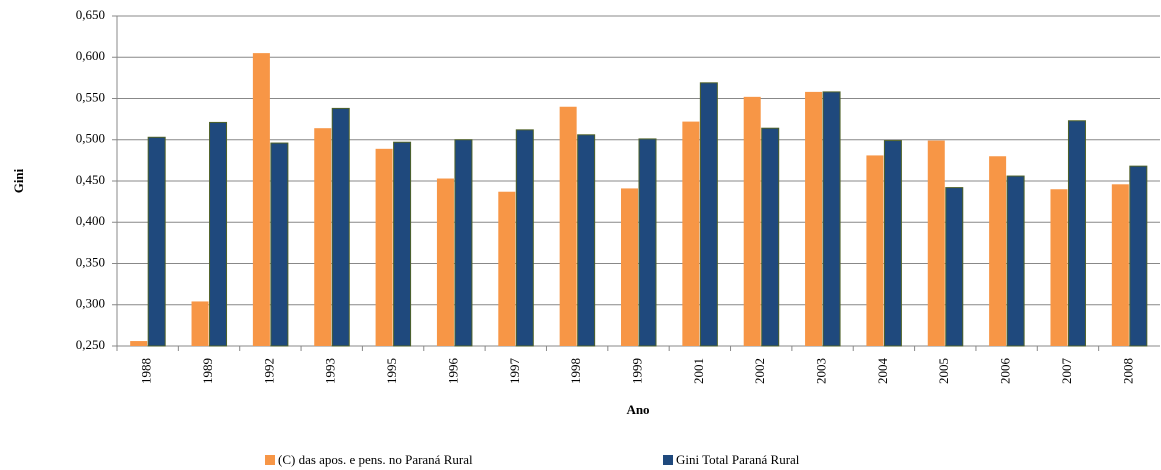  Describe the element at coordinates (90, 55) in the screenshot. I see `y-tick-label: 0,600` at that location.